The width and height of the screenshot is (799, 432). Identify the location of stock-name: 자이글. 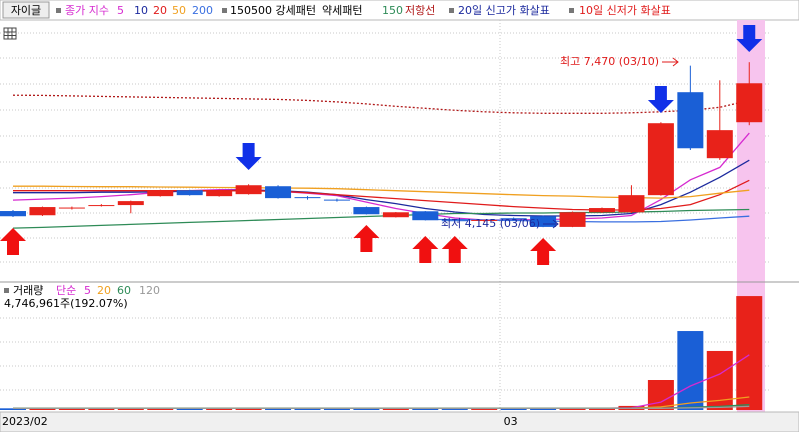
(26, 10).